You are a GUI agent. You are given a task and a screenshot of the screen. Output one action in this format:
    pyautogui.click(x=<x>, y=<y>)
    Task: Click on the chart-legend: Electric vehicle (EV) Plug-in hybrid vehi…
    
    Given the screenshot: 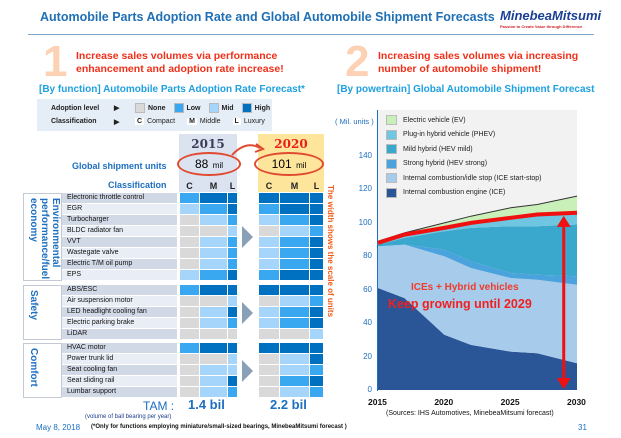 What is the action you would take?
    pyautogui.click(x=464, y=156)
    